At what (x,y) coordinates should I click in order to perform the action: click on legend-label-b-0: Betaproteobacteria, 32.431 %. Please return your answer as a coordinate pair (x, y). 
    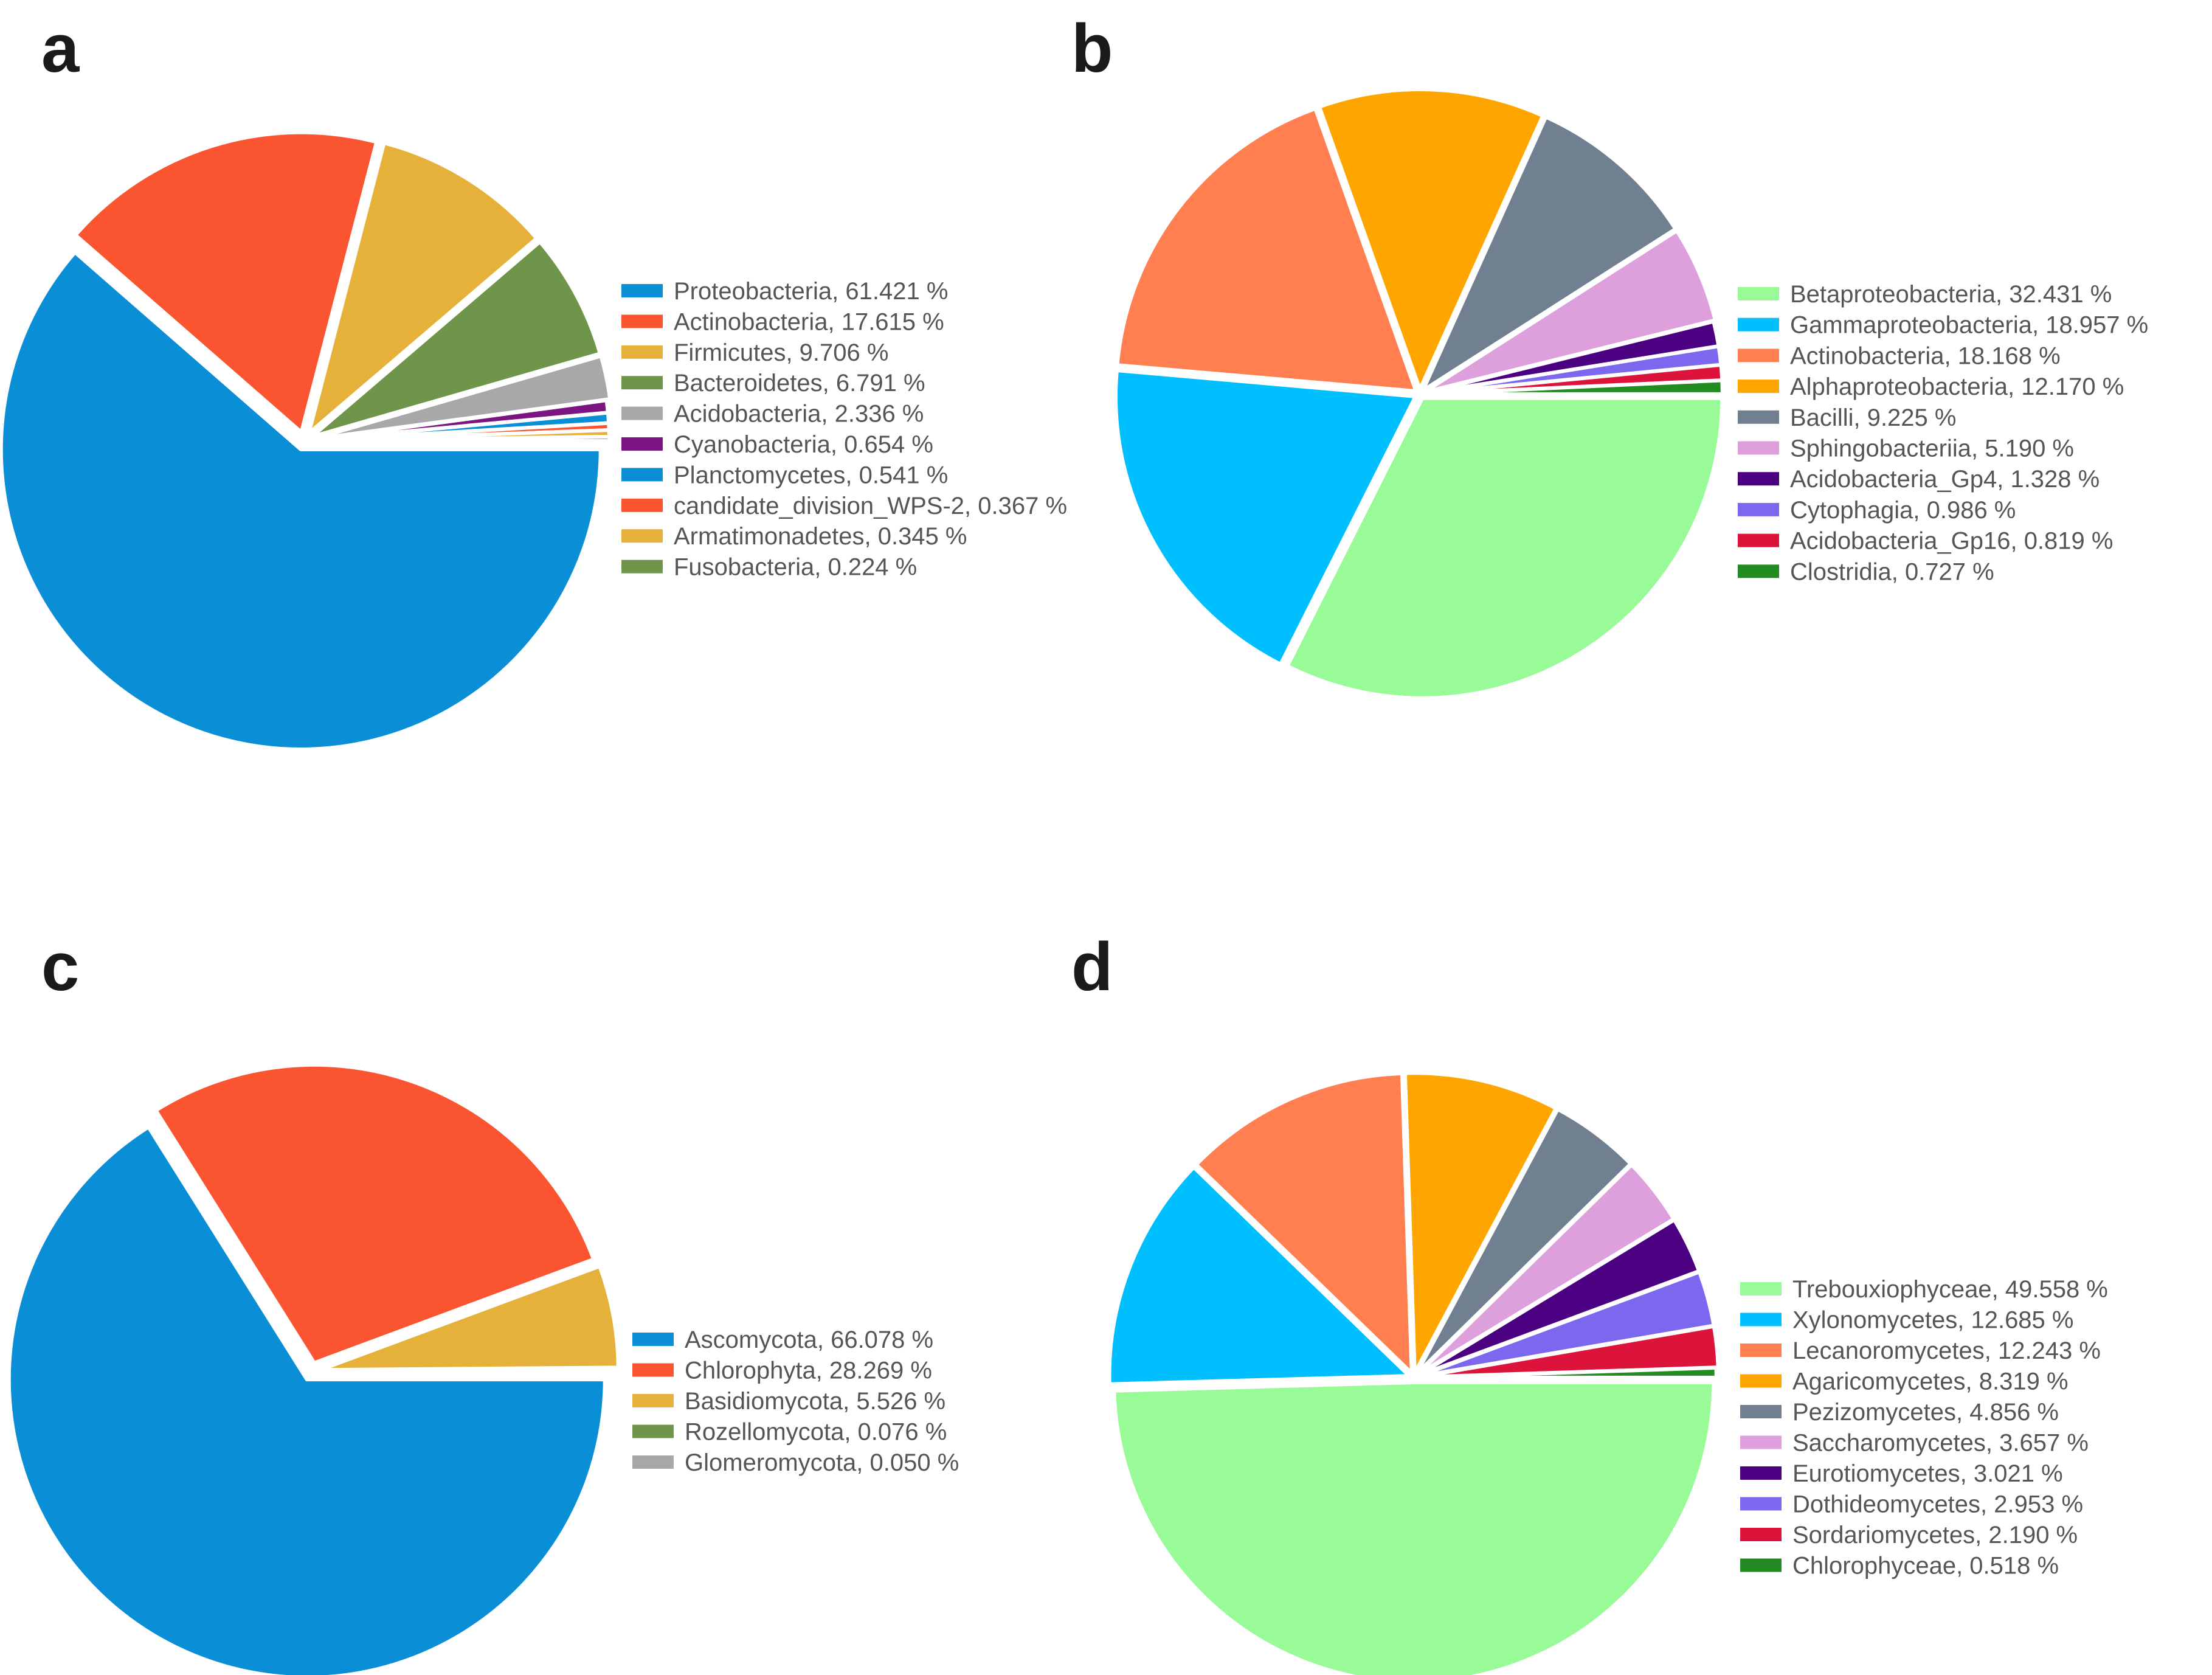
    Looking at the image, I should click on (1951, 294).